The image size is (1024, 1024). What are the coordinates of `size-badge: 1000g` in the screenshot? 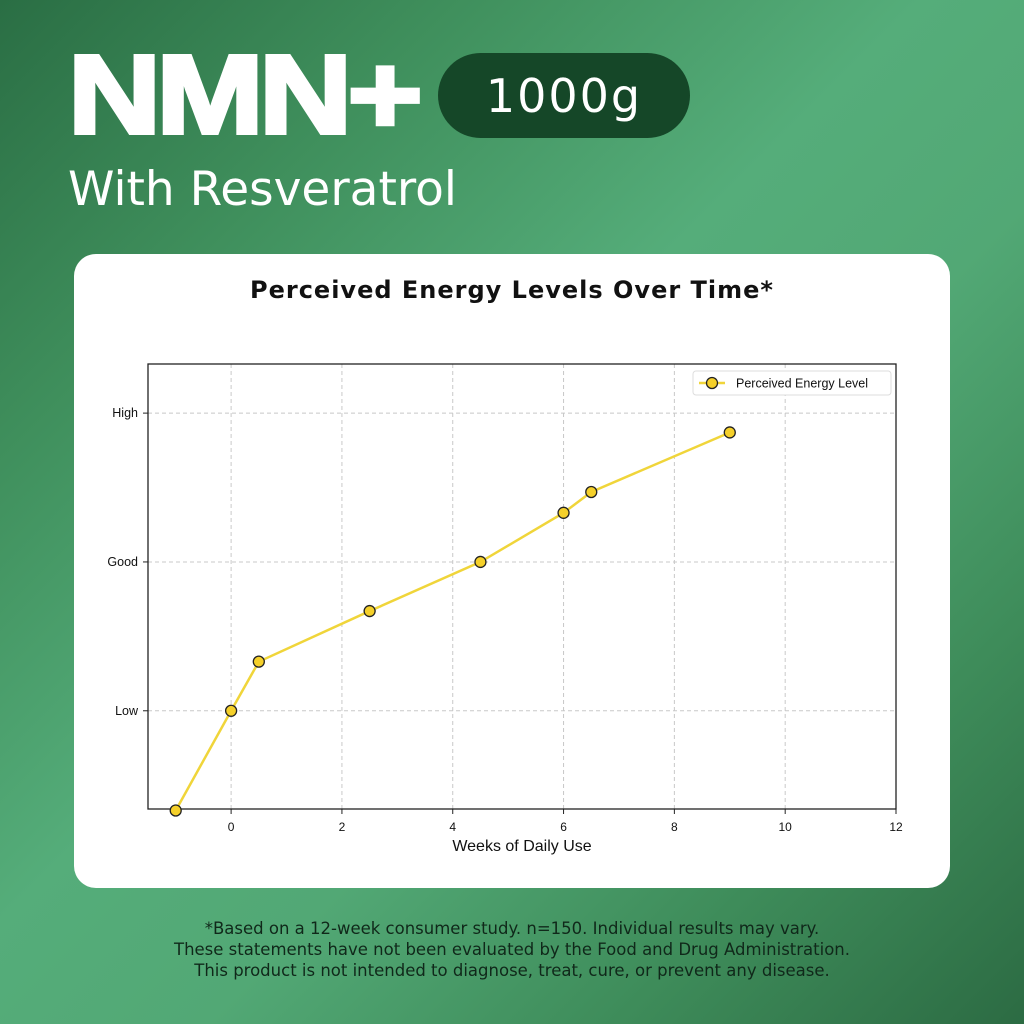 It's located at (564, 95).